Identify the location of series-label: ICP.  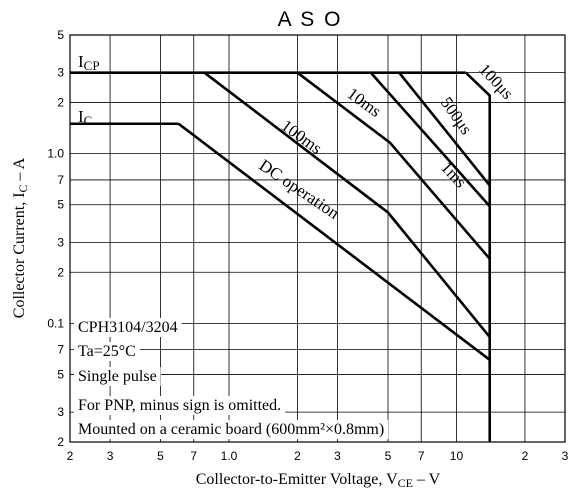
(89, 62).